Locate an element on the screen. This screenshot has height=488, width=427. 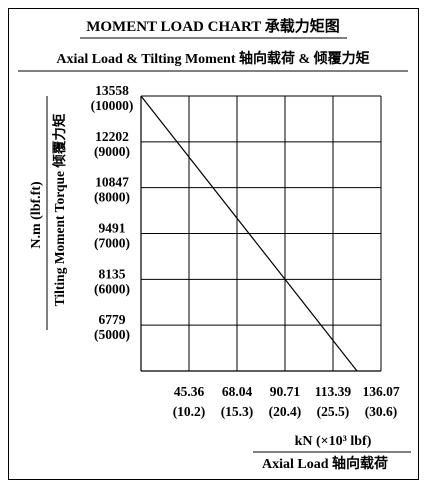
x-tick-label-1: 68.04 is located at coordinates (237, 391).